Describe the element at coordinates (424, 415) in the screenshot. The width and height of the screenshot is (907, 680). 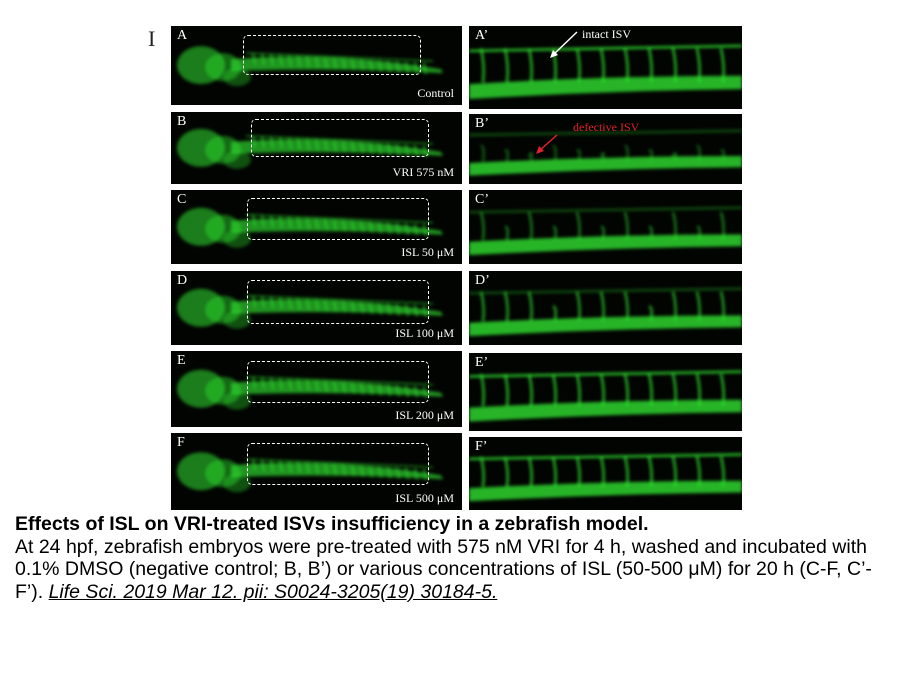
I see `condition-label: ISL 200 μM` at that location.